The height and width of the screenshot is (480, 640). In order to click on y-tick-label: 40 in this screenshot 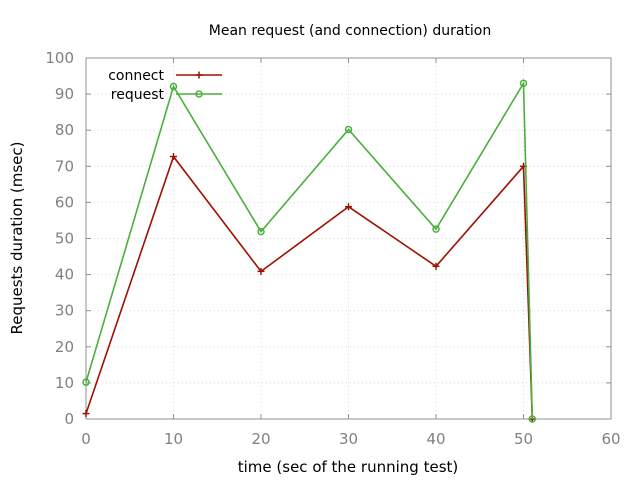, I will do `click(64, 275)`.